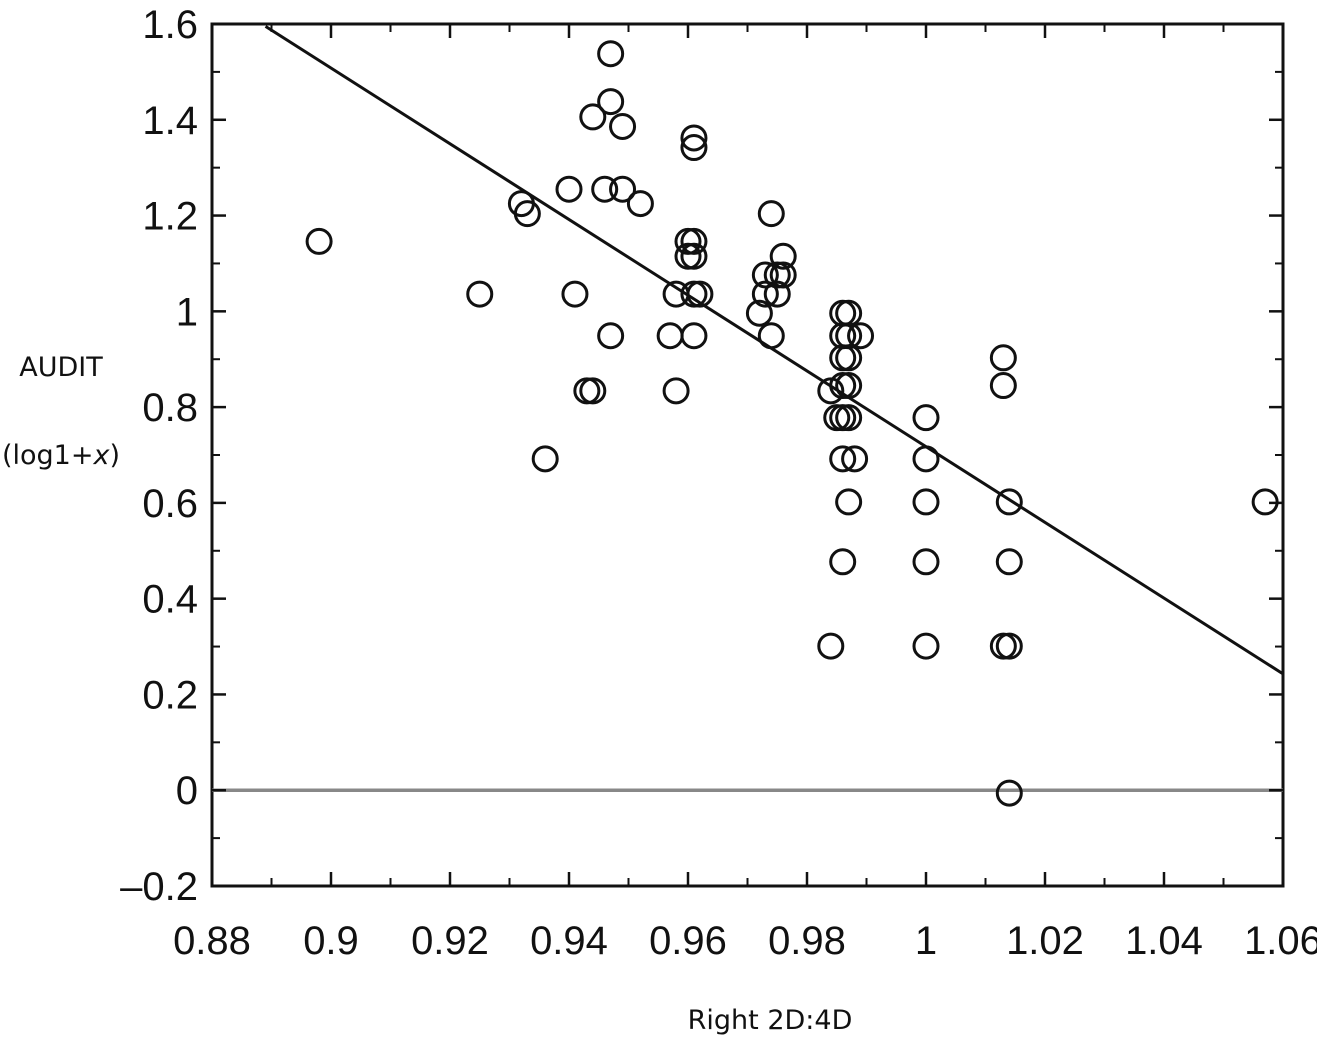 This screenshot has width=1317, height=1042. I want to click on y-tick-label: 0.2, so click(170, 695).